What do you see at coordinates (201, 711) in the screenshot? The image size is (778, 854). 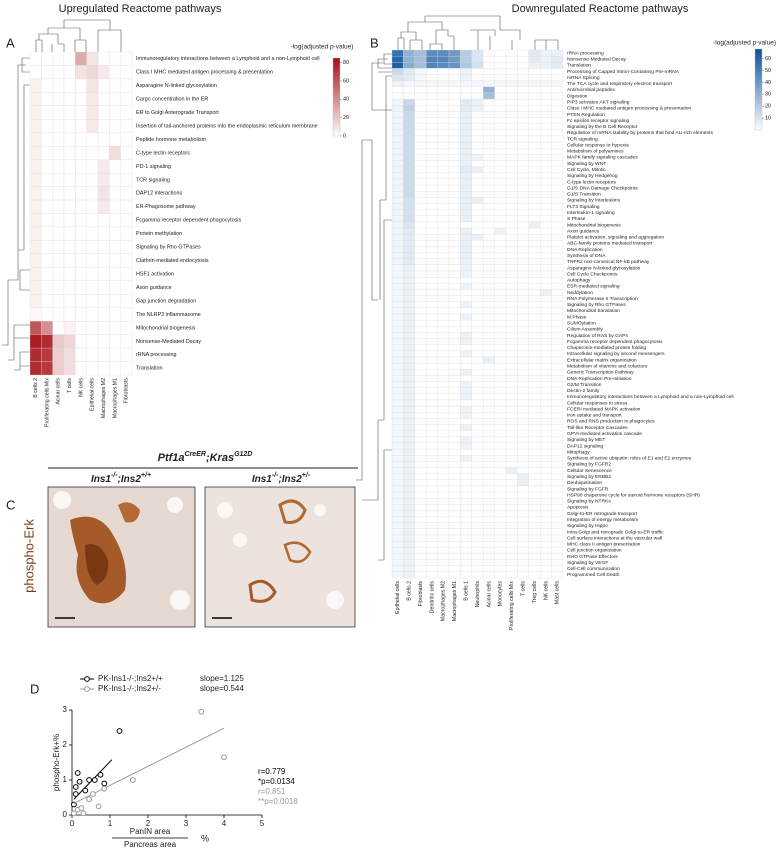 I see `data-point` at bounding box center [201, 711].